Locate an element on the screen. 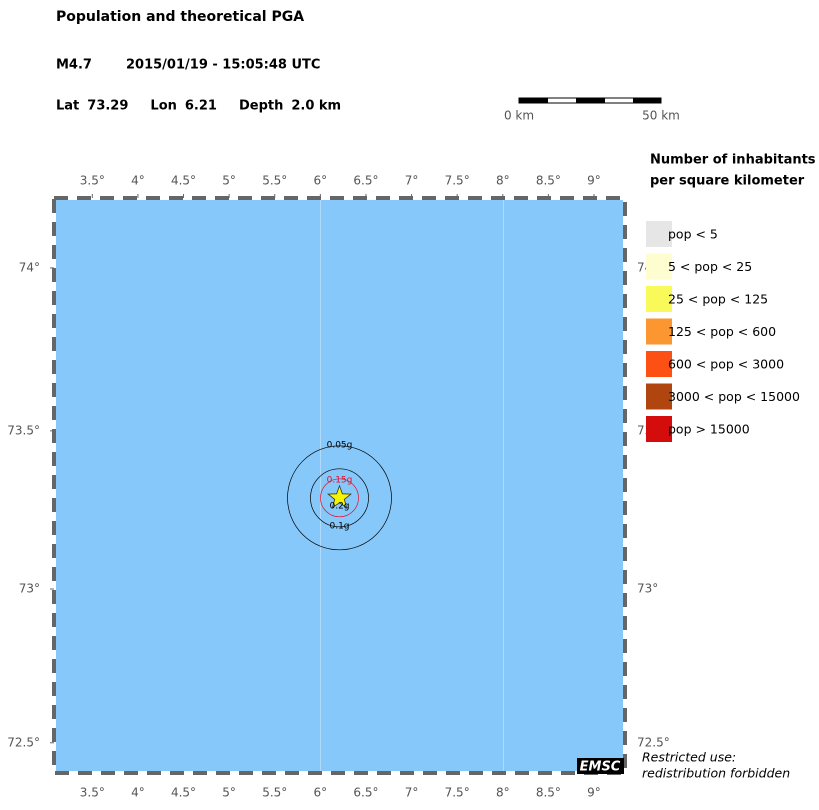  legend-title: Number of inhabitants is located at coordinates (733, 160).